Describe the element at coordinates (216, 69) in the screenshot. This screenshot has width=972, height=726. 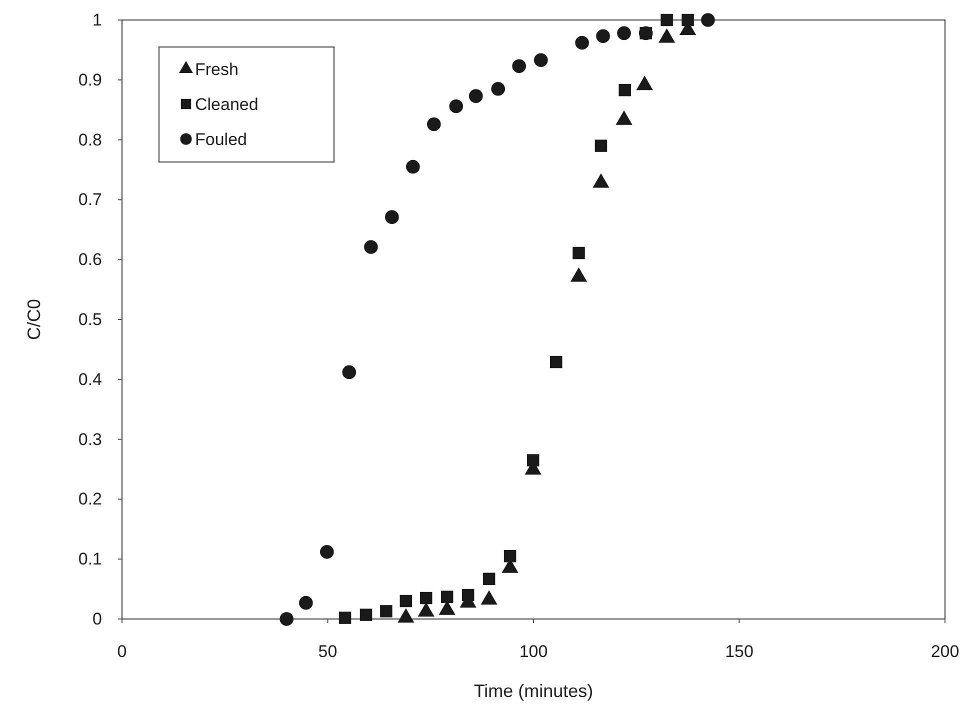
I see `legend-label: Fresh` at that location.